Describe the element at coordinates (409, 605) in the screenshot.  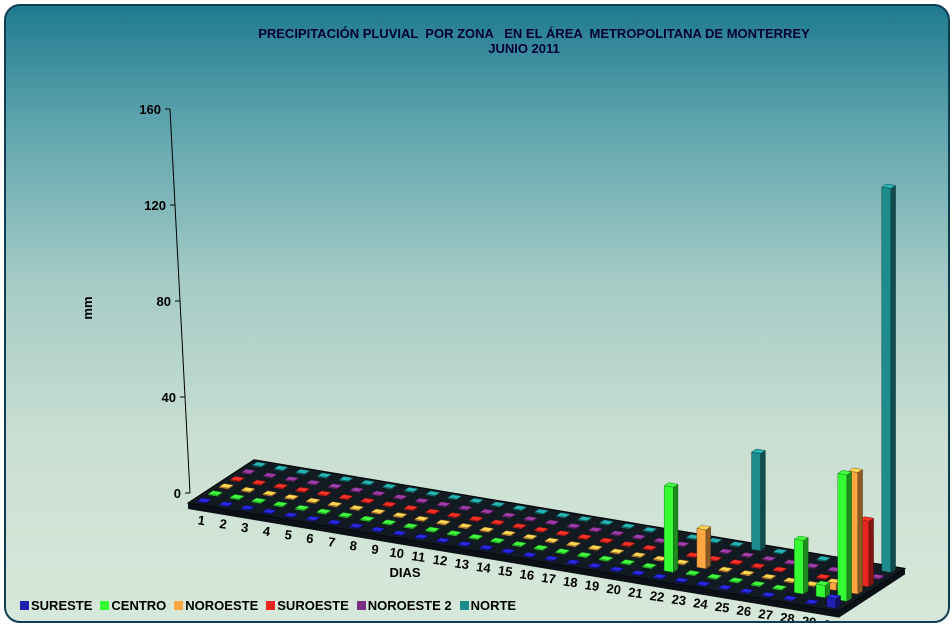
I see `legend-label: NOROESTE 2` at that location.